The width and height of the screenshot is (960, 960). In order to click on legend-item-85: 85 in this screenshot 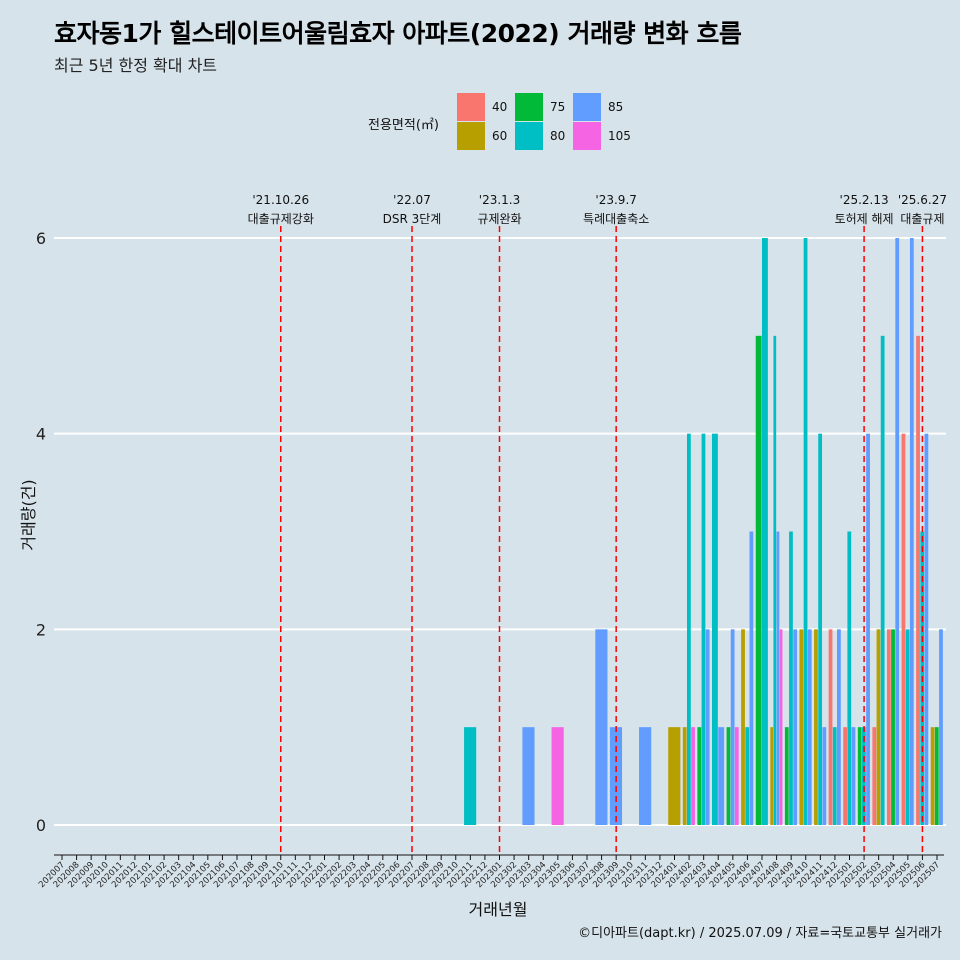, I will do `click(598, 107)`.